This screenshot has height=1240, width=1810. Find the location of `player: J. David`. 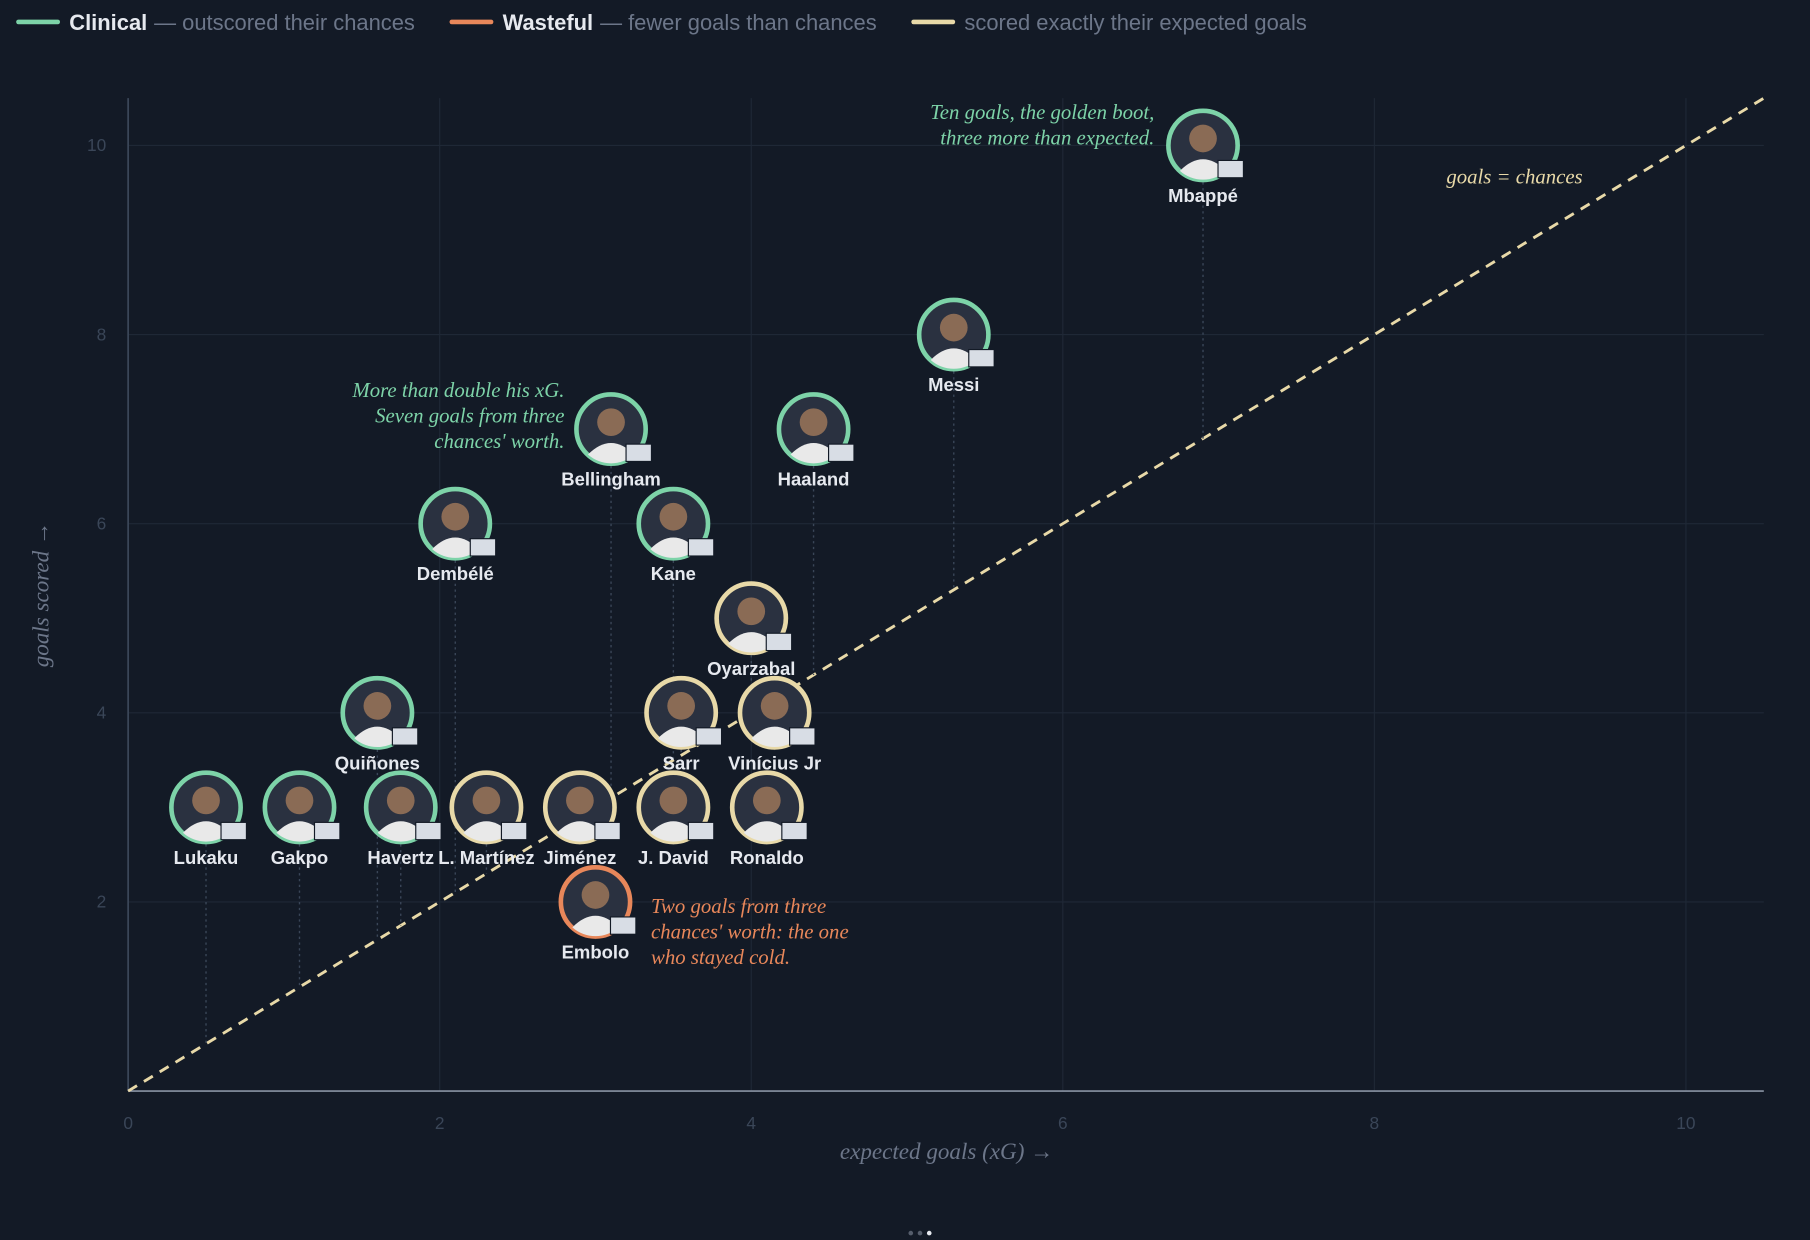

player: J. David is located at coordinates (675, 819).